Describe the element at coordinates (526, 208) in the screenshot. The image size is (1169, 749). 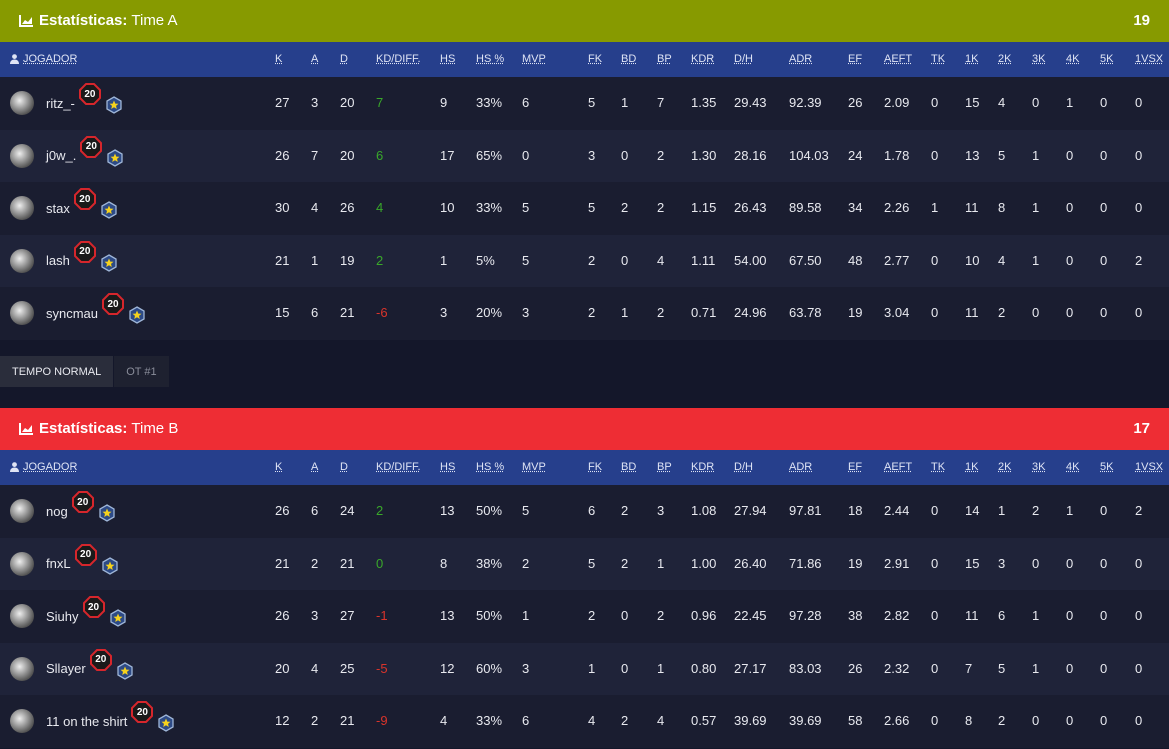
I see `stat-cell: 5` at that location.